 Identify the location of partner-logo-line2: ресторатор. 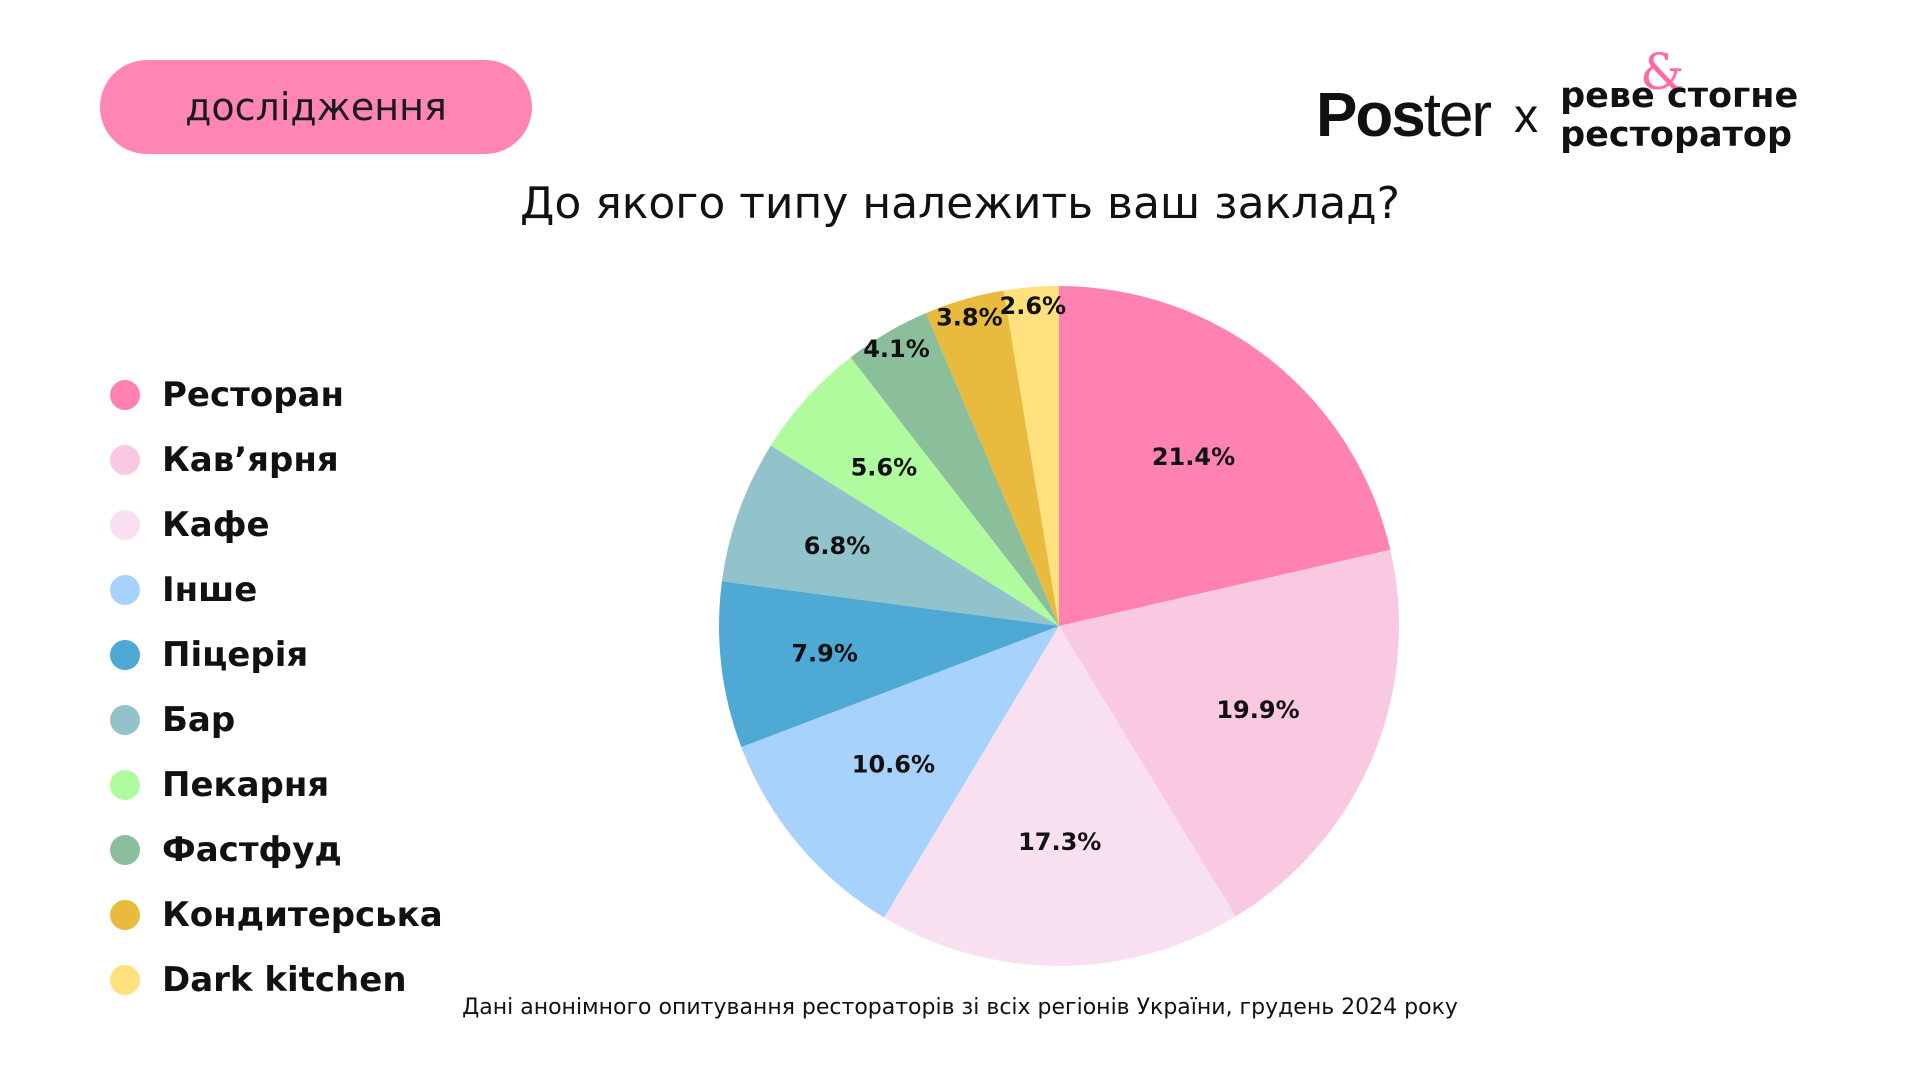
(1676, 135).